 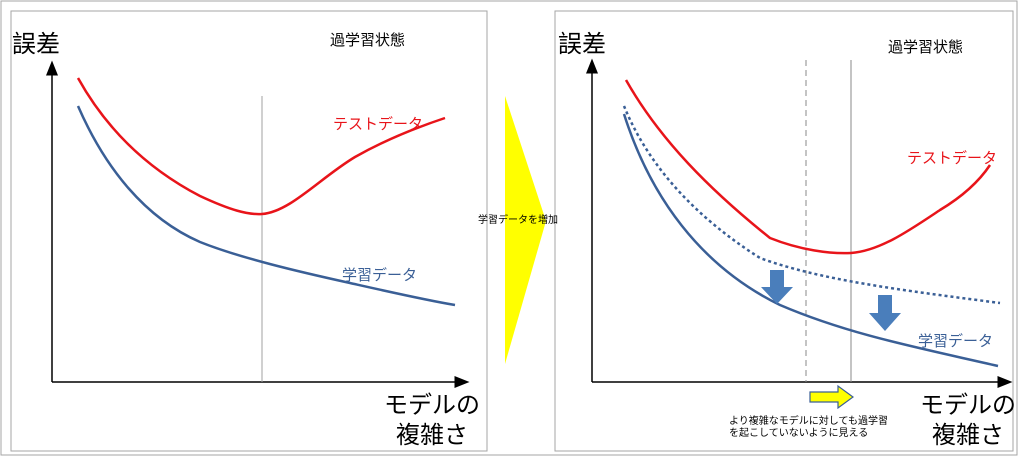 What do you see at coordinates (368, 40) in the screenshot?
I see `left-state-label: 過学習状態` at bounding box center [368, 40].